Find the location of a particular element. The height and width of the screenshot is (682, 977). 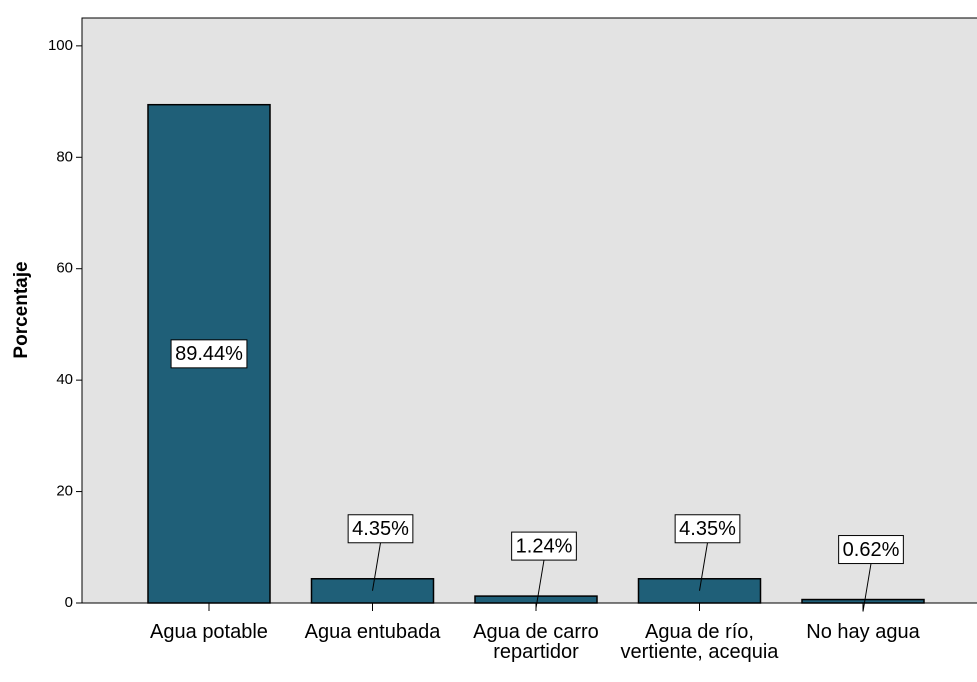

x-tick-label: Agua de carro repartidor is located at coordinates (536, 642).